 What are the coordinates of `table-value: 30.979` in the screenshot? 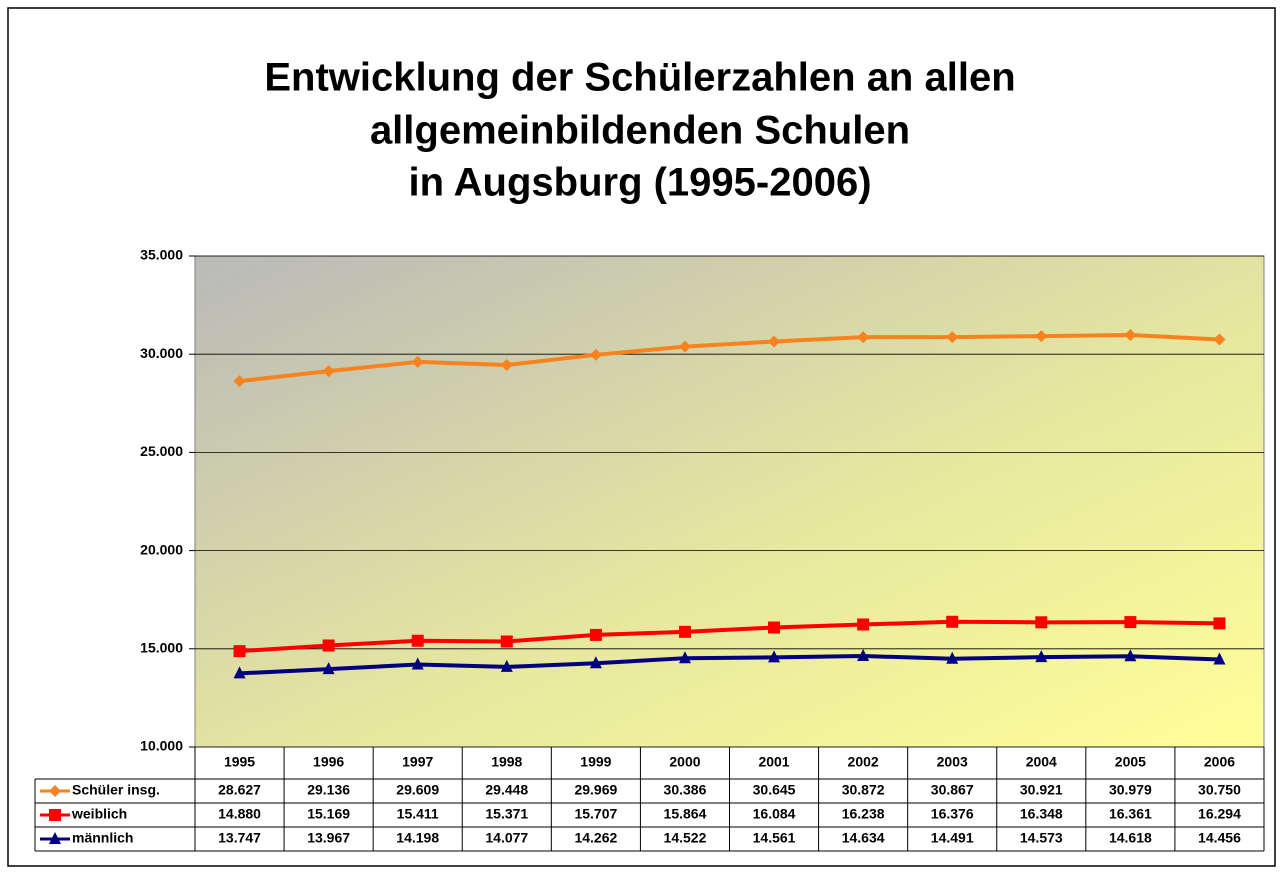 It's located at (1130, 790).